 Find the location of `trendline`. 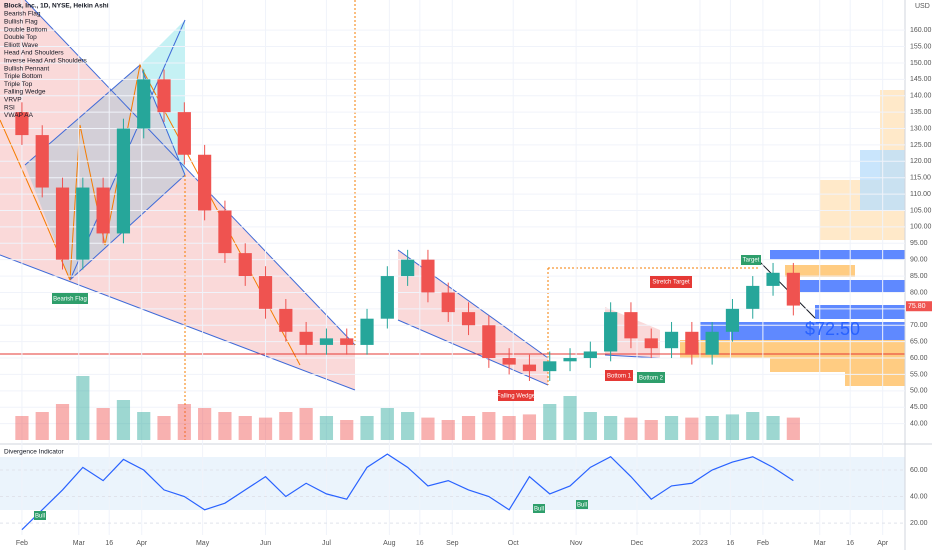

trendline is located at coordinates (178, 322).